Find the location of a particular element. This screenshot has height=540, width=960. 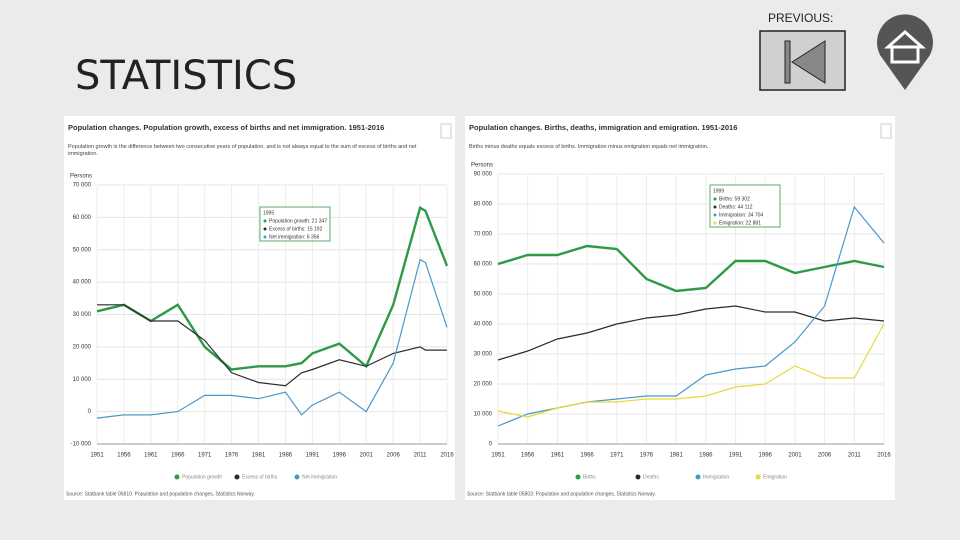

tooltip-line: Births: 59 302 is located at coordinates (734, 199).